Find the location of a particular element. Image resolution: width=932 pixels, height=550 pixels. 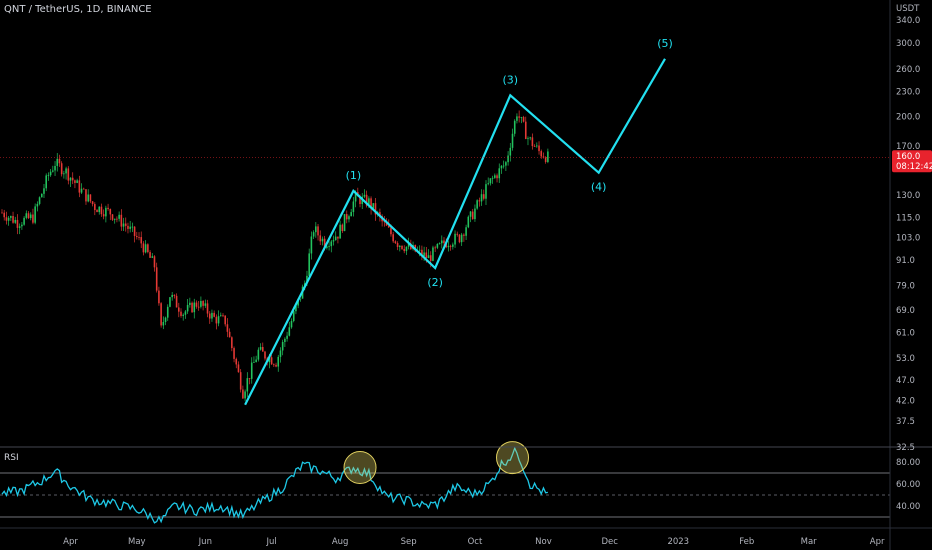

rsi-pane is located at coordinates (445, 482).